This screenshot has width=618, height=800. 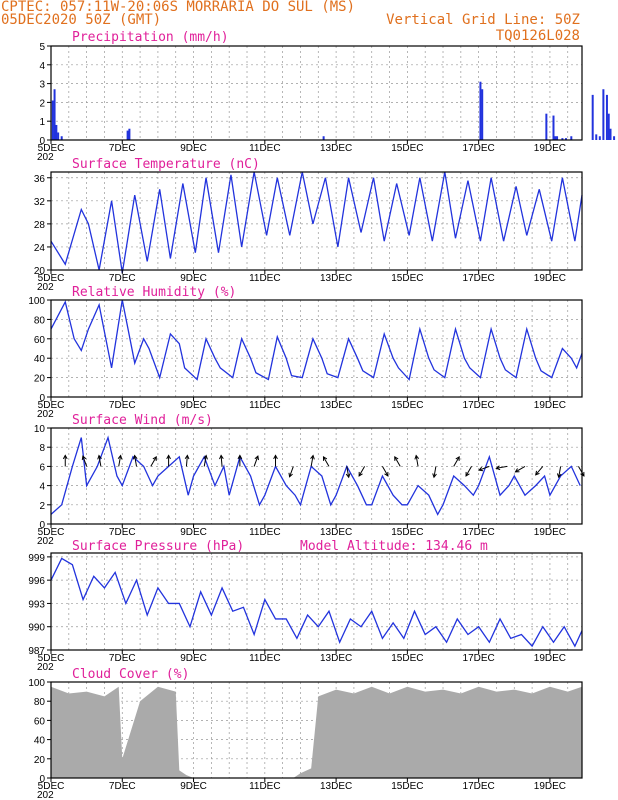 I want to click on panel-title: Surface Pressure (hPa), so click(x=158, y=546).